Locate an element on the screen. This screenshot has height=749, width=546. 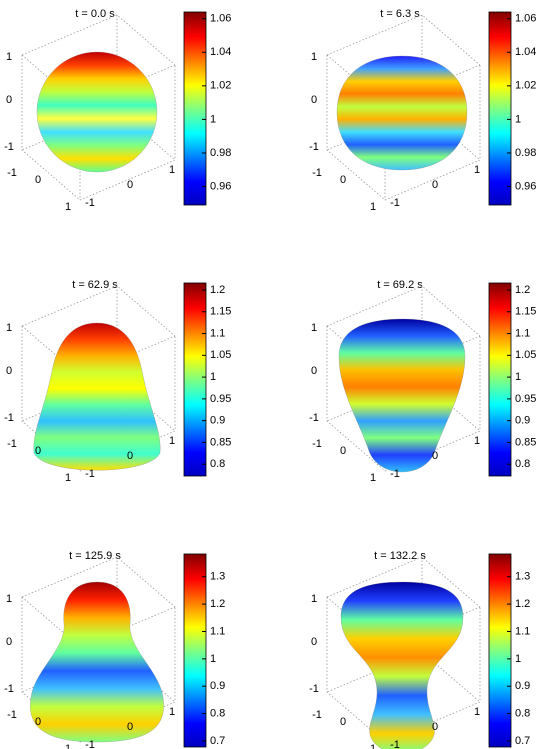
panel-title: t = 125.9 s is located at coordinates (95, 556).